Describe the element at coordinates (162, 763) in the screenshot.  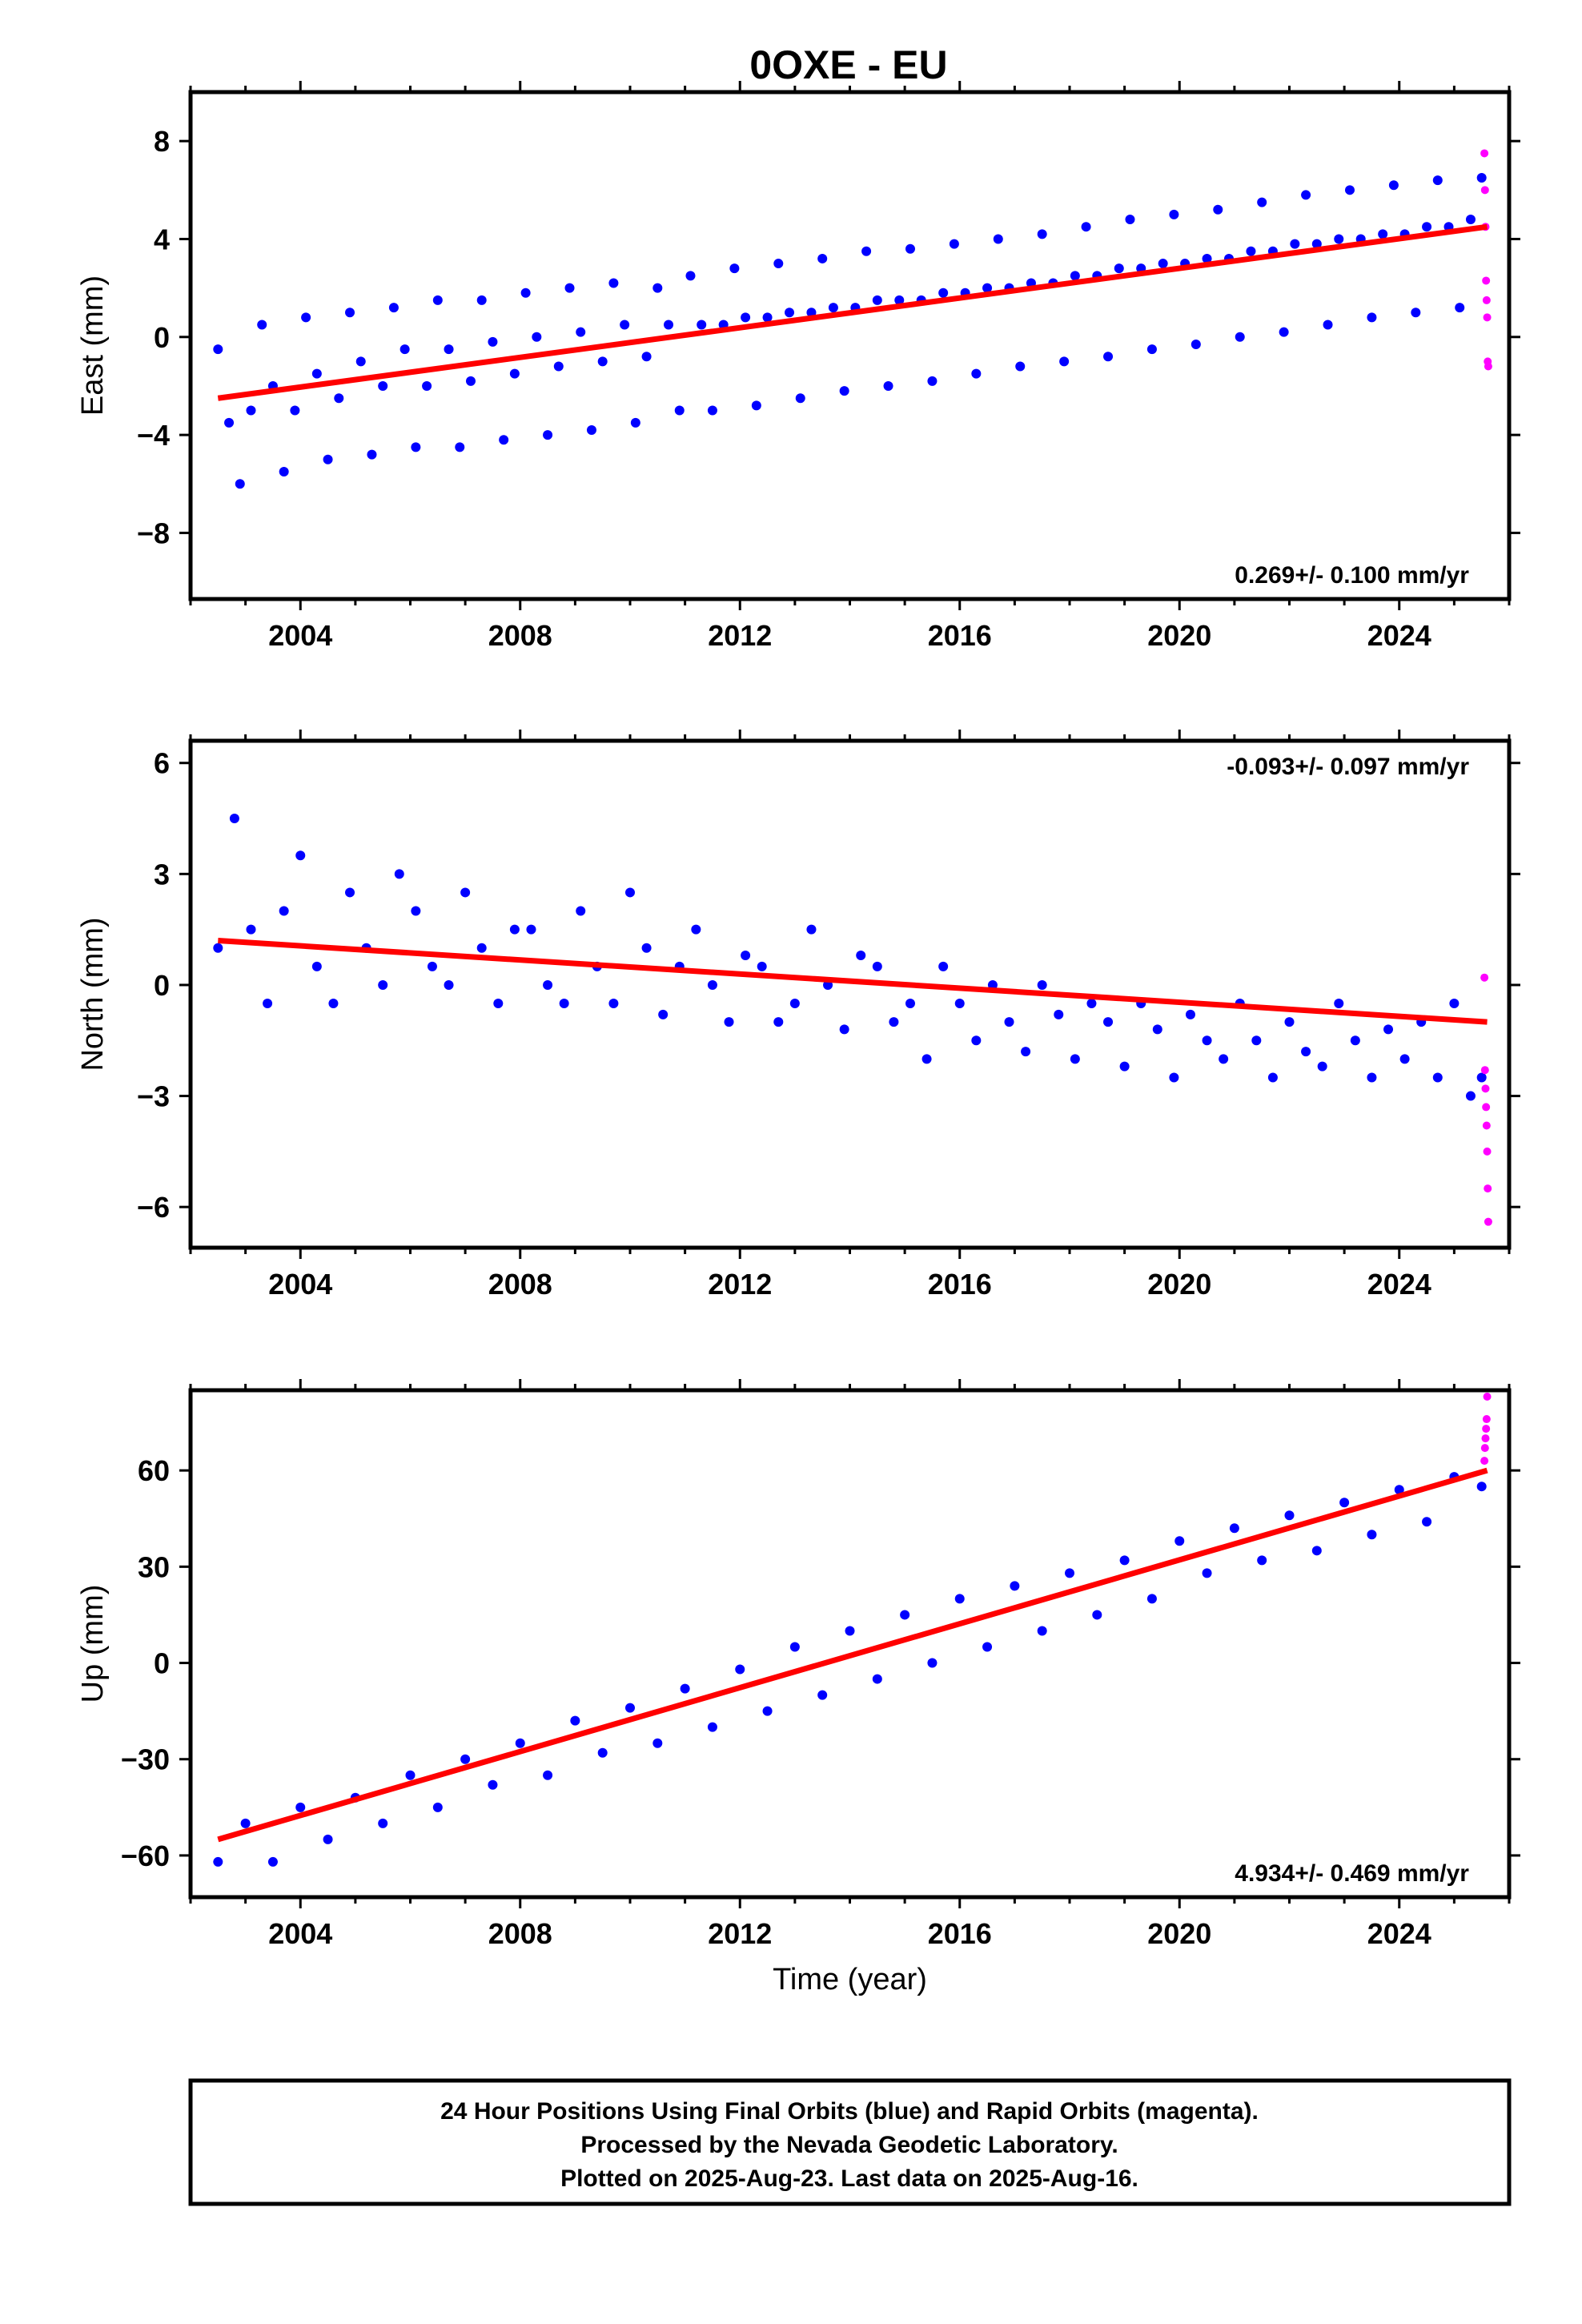
I see `y-tick-label: 6` at that location.